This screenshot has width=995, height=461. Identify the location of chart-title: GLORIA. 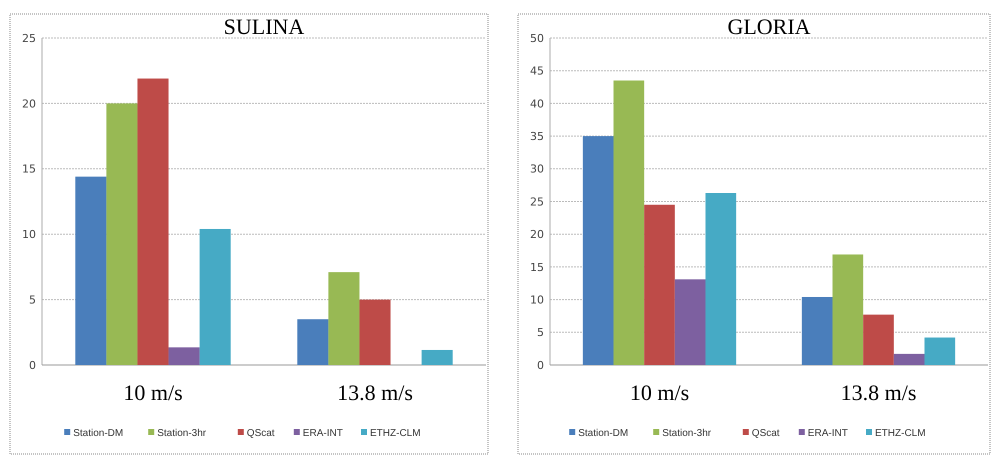
(769, 26).